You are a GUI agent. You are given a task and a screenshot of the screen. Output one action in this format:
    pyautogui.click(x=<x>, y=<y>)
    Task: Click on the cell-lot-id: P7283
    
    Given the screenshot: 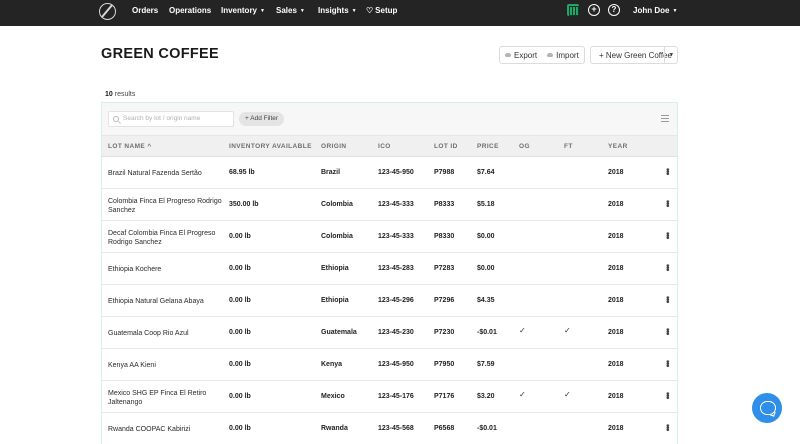 What is the action you would take?
    pyautogui.click(x=444, y=268)
    